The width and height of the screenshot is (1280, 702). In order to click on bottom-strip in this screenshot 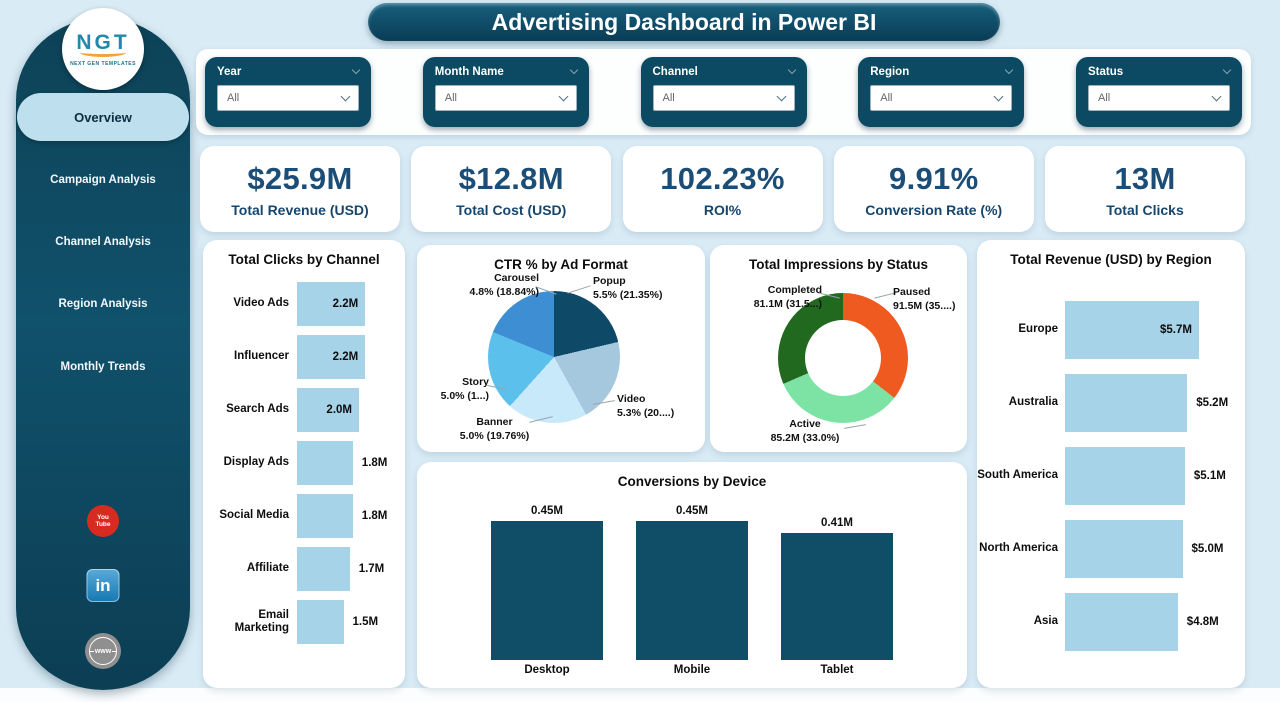, I will do `click(640, 695)`.